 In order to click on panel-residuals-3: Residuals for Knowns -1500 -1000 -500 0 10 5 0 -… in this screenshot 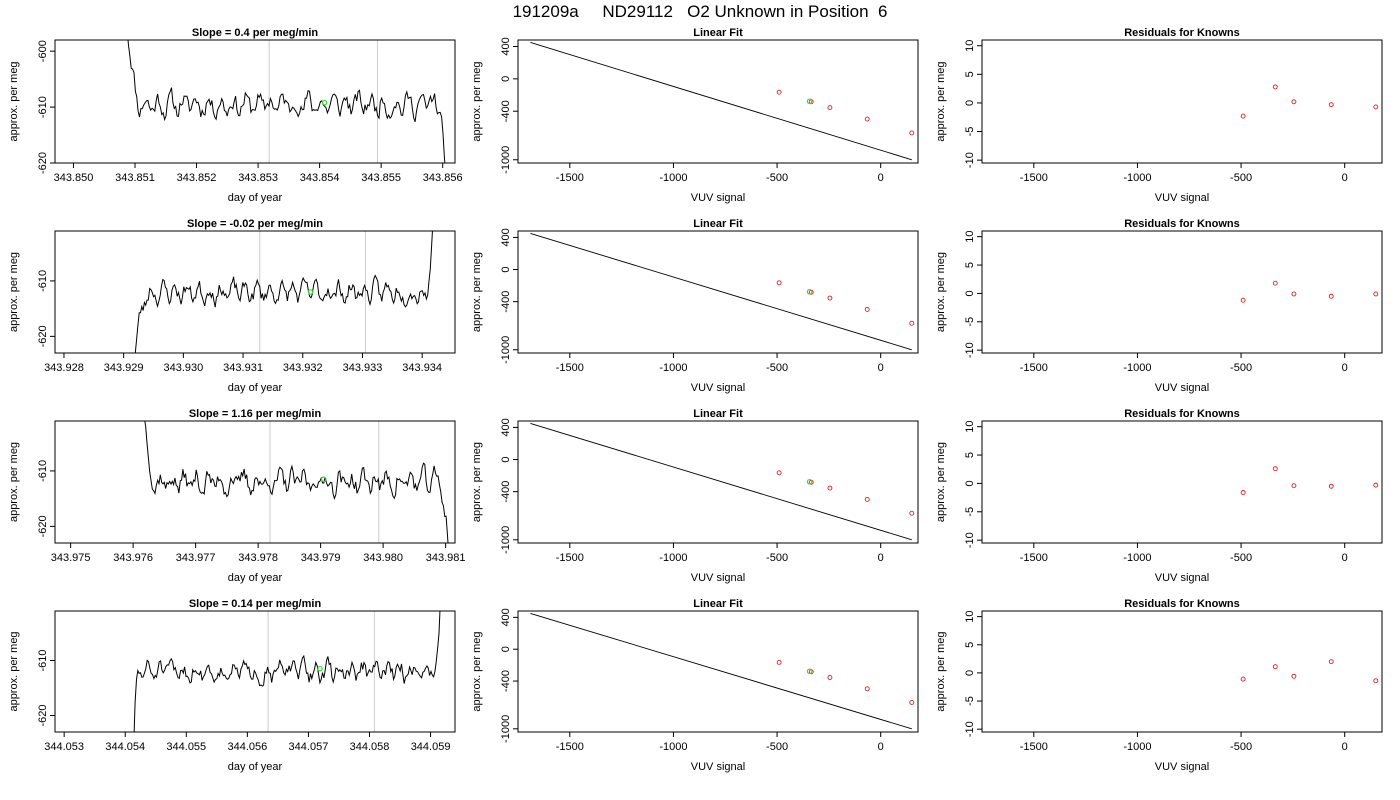, I will do `click(1159, 496)`.